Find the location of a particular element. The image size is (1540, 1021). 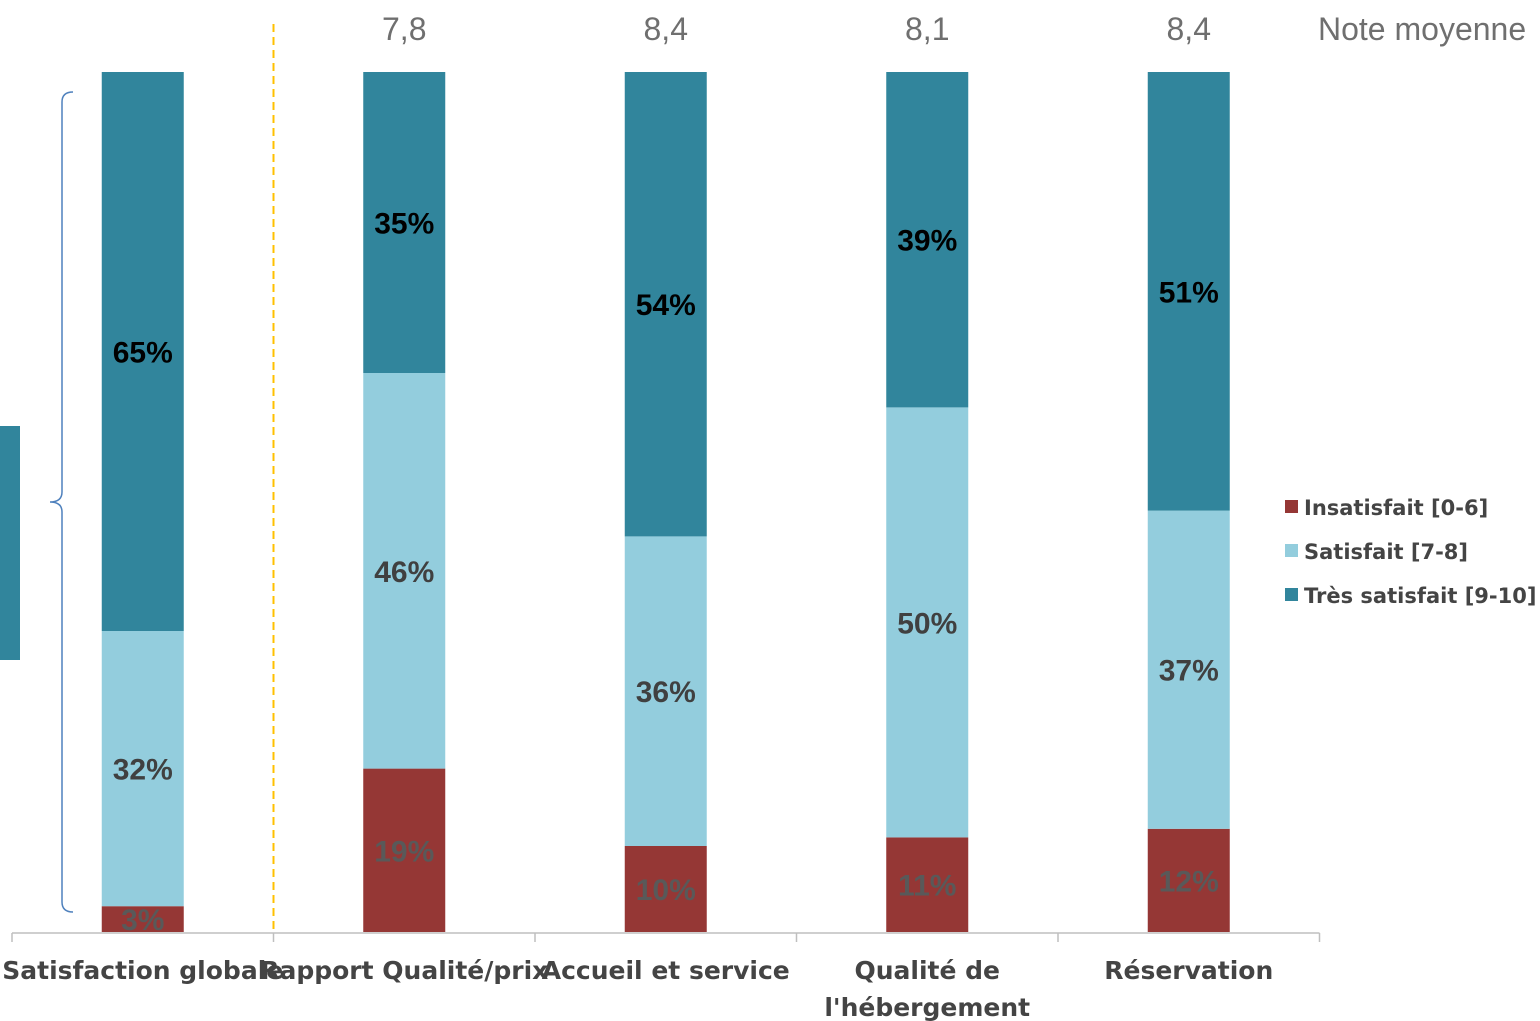

data-label: 46% is located at coordinates (404, 572).